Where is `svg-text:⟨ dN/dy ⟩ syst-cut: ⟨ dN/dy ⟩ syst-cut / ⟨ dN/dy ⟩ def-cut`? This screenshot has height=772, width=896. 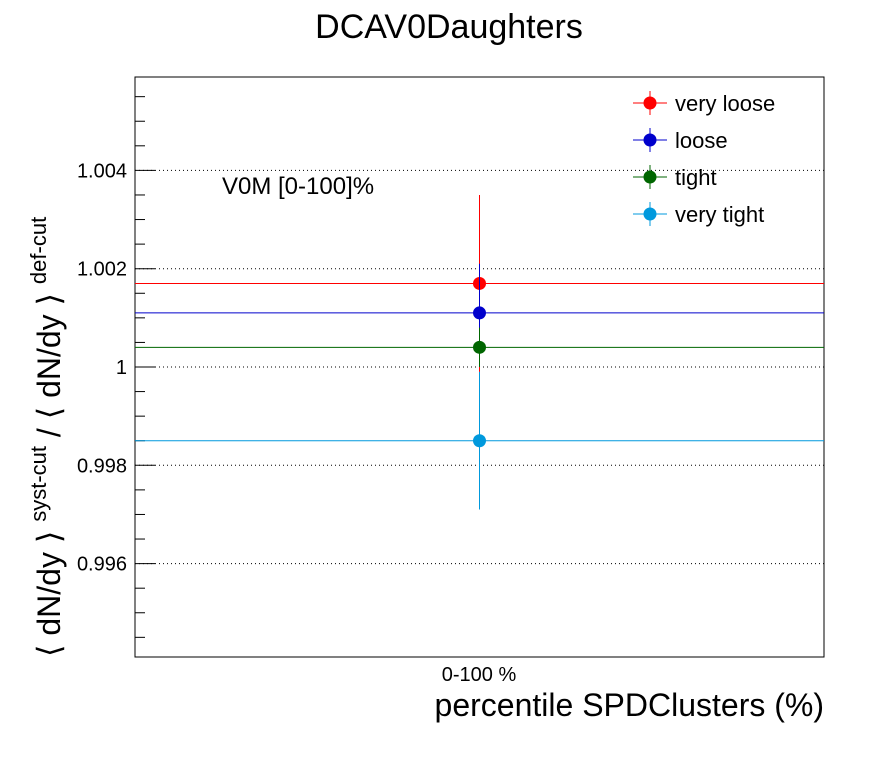 svg-text:⟨ dN/dy ⟩ syst-cut: ⟨ dN/dy ⟩ syst-cut / ⟨ dN/dy ⟩ def-cut is located at coordinates (42, 437).